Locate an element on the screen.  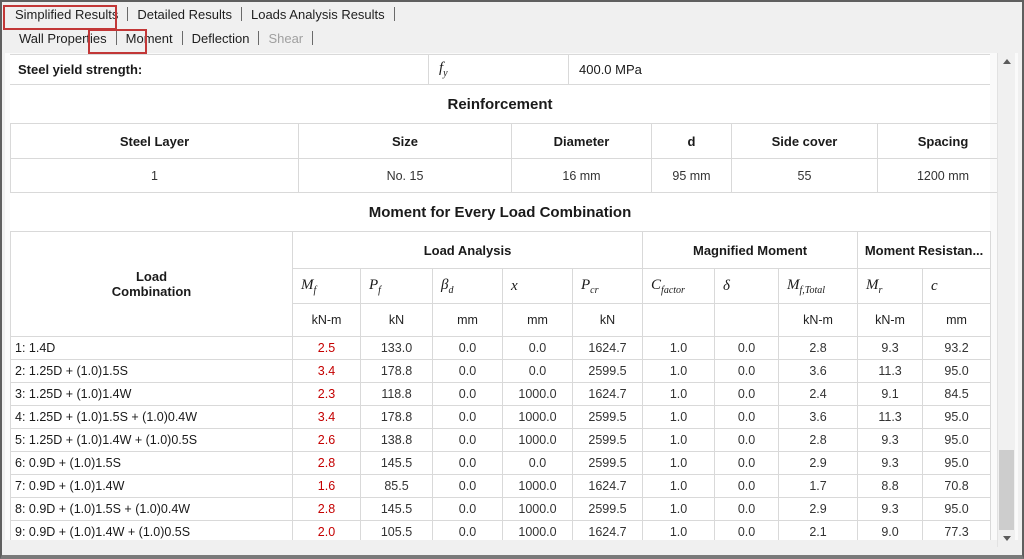
value-cell: 3.6 is located at coordinates (818, 371).